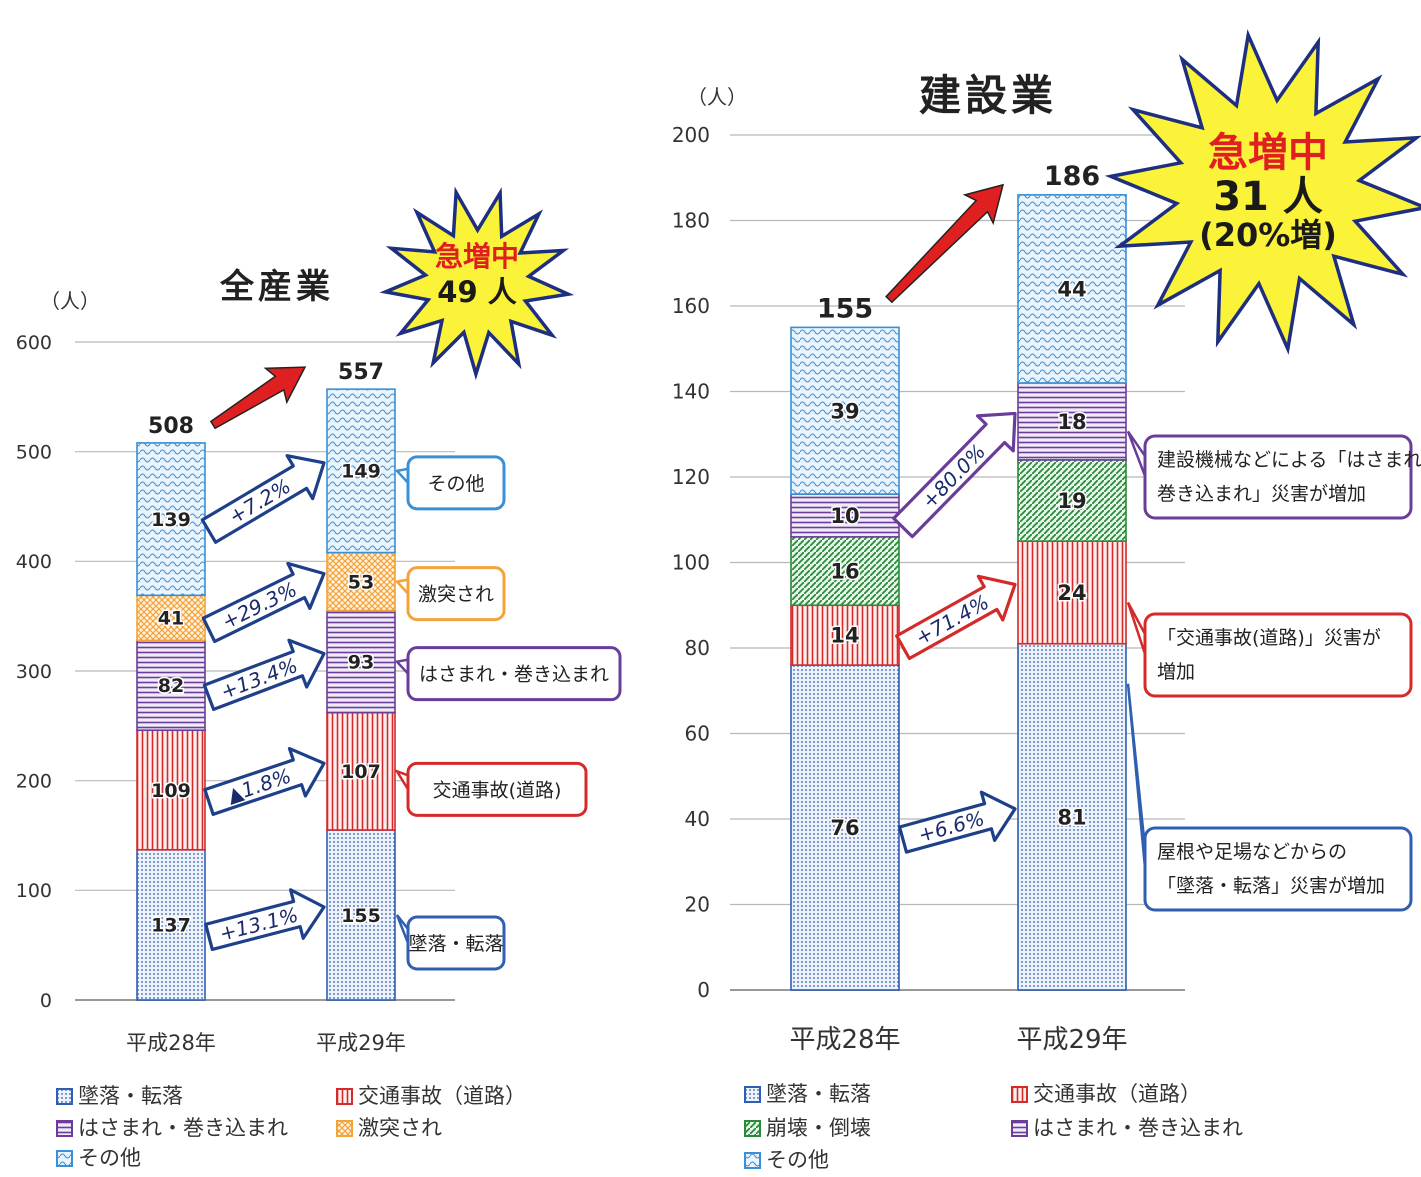 This screenshot has height=1177, width=1421. What do you see at coordinates (697, 648) in the screenshot?
I see `construction-y-tick-label: 80` at bounding box center [697, 648].